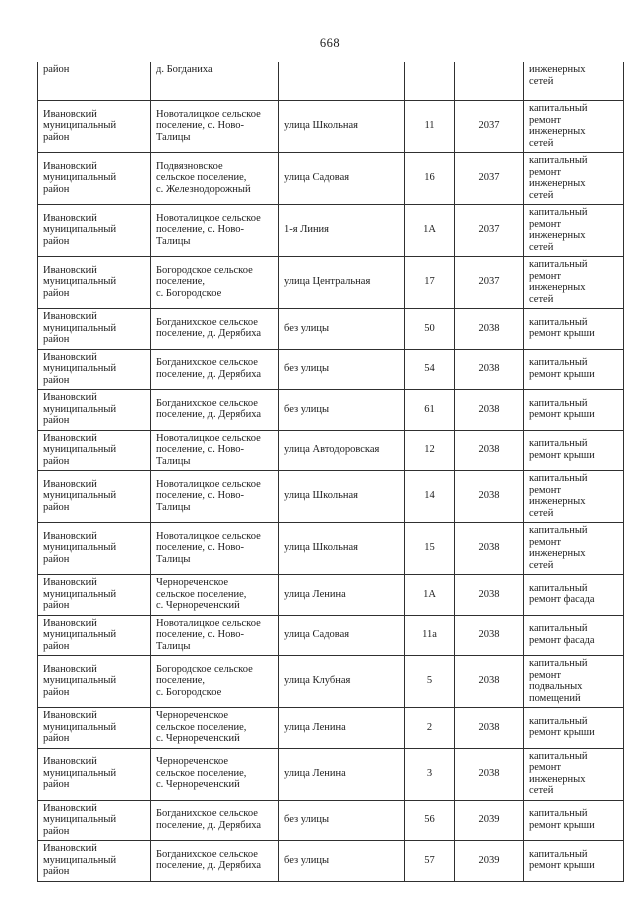 This screenshot has height=905, width=640. What do you see at coordinates (341, 496) in the screenshot?
I see `street-cell: улица Школьная` at bounding box center [341, 496].